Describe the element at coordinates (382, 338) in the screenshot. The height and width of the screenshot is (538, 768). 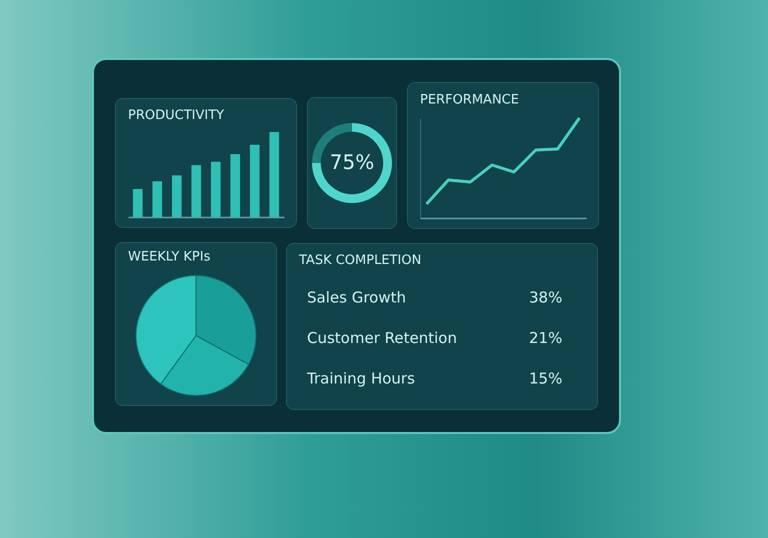
I see `category-label: Customer Retention` at that location.